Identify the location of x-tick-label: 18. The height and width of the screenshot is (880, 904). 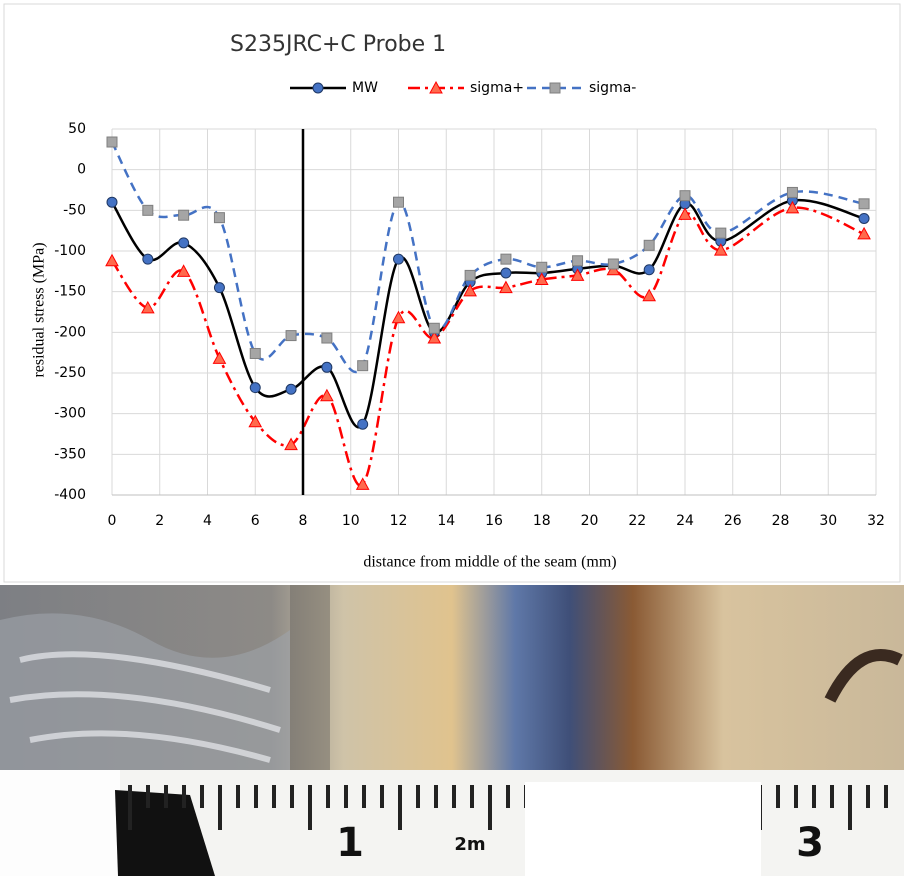
(542, 521).